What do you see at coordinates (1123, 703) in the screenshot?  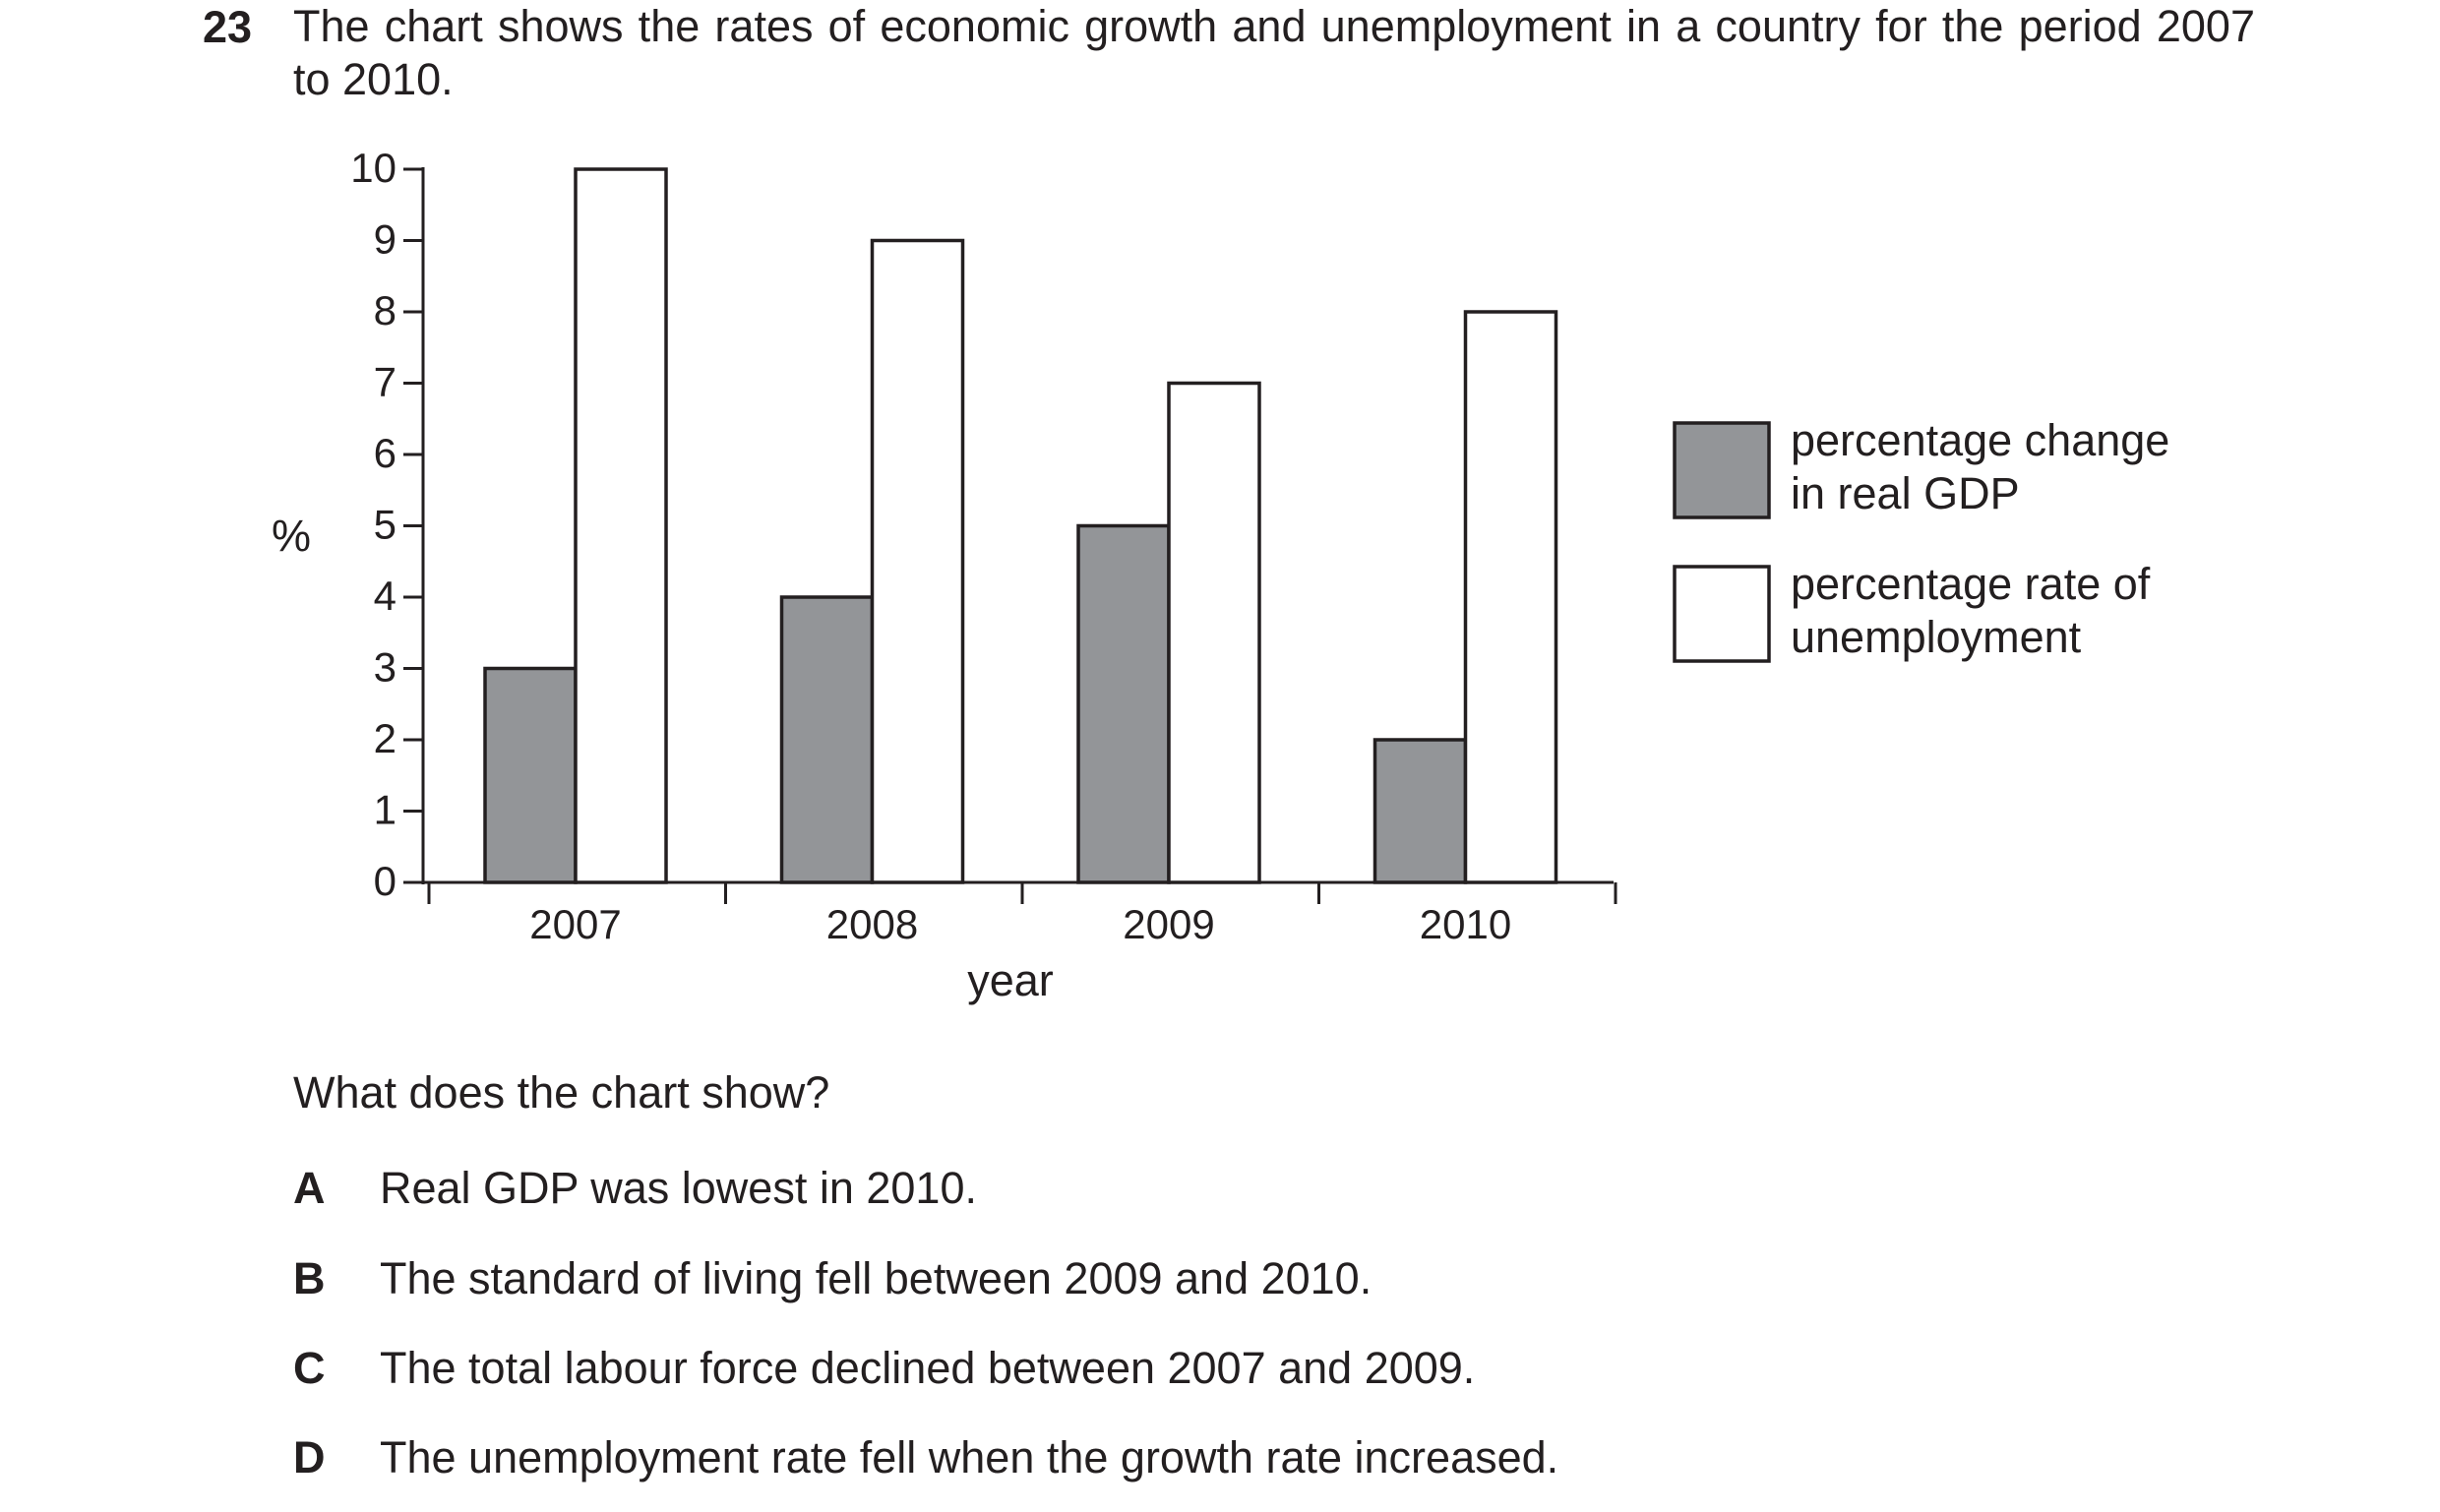 I see `bar-gdp-2009` at bounding box center [1123, 703].